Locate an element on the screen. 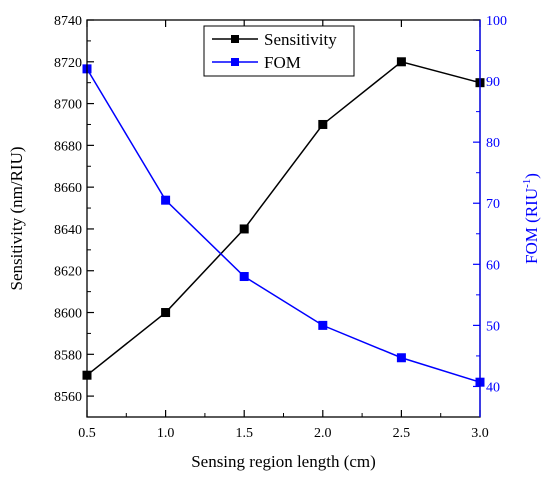  left-y-tick-label: 8720 is located at coordinates (68, 63).